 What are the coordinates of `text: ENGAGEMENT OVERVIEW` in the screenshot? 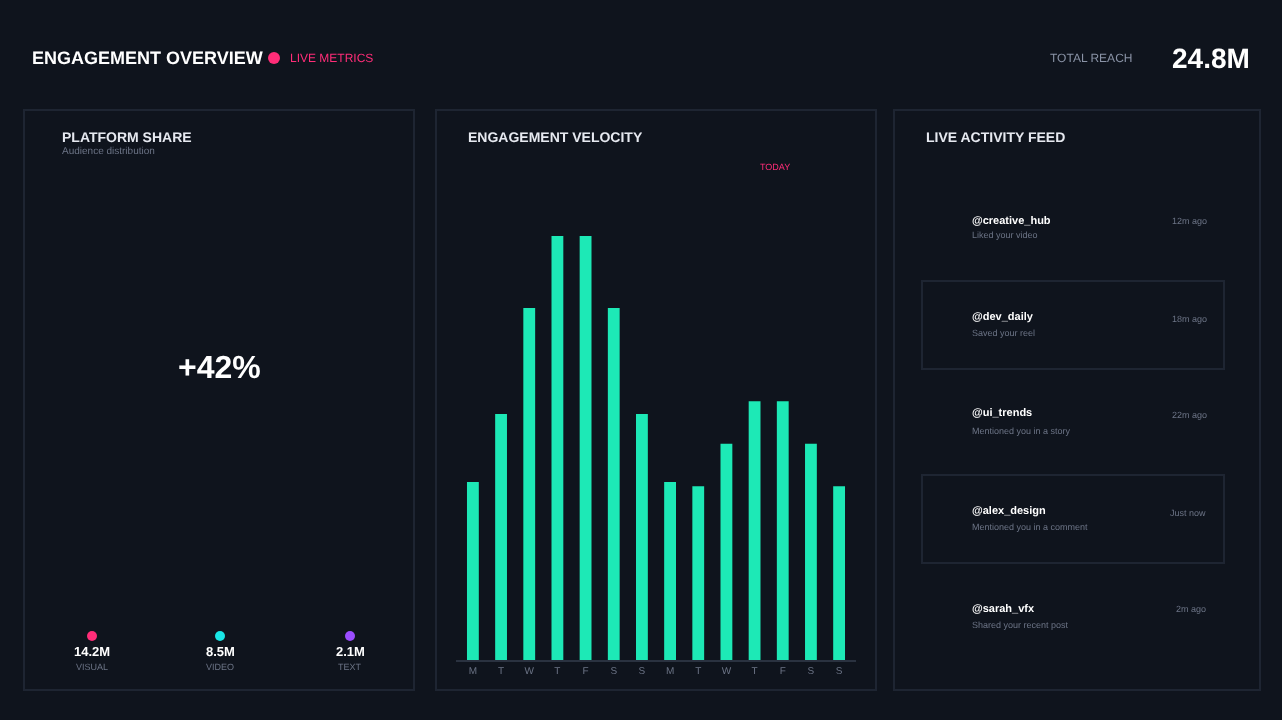 It's located at (148, 58).